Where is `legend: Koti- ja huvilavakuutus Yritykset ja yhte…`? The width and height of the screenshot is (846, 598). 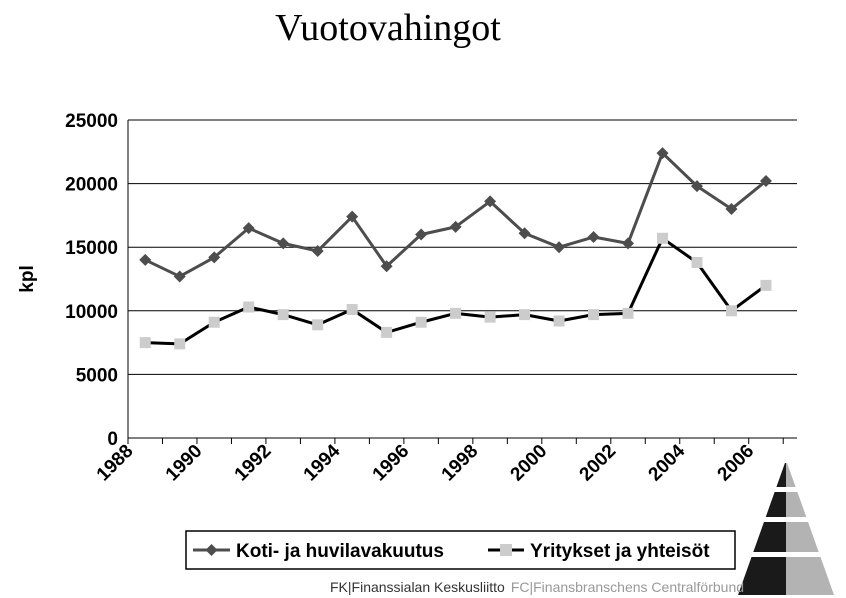
legend: Koti- ja huvilavakuutus Yritykset ja yhte… is located at coordinates (460, 550).